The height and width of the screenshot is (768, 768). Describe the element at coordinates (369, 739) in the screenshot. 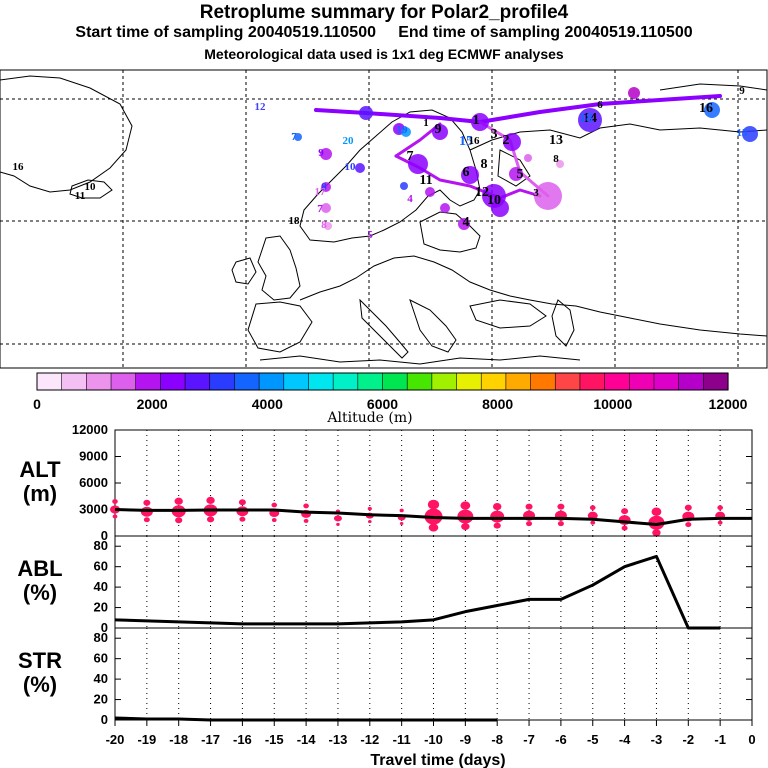

I see `x-tick-label: -12` at that location.